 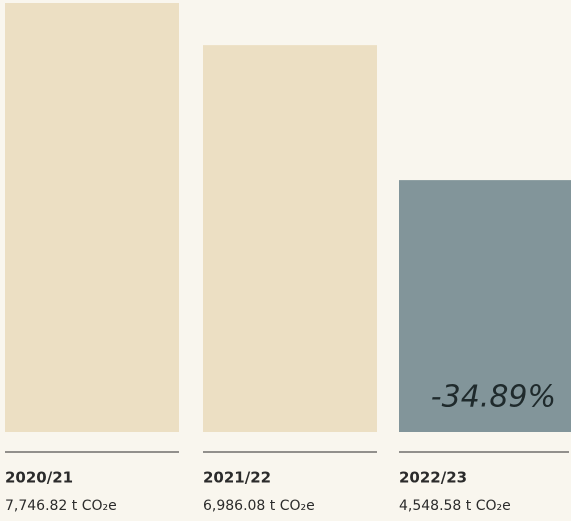 I want to click on value-label: 7,746.82 t CO₂e, so click(x=61, y=506).